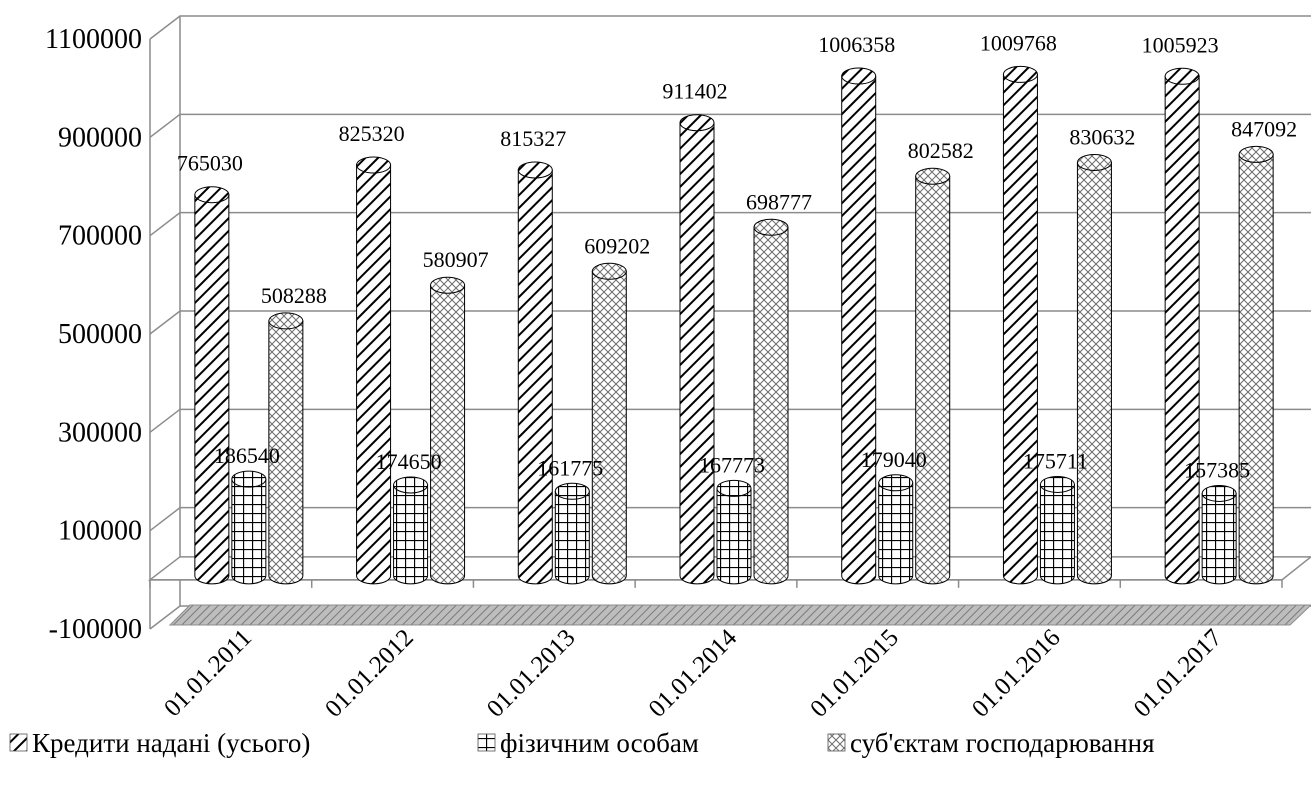  What do you see at coordinates (1264, 128) in the screenshot?
I see `data-label: 847092` at bounding box center [1264, 128].